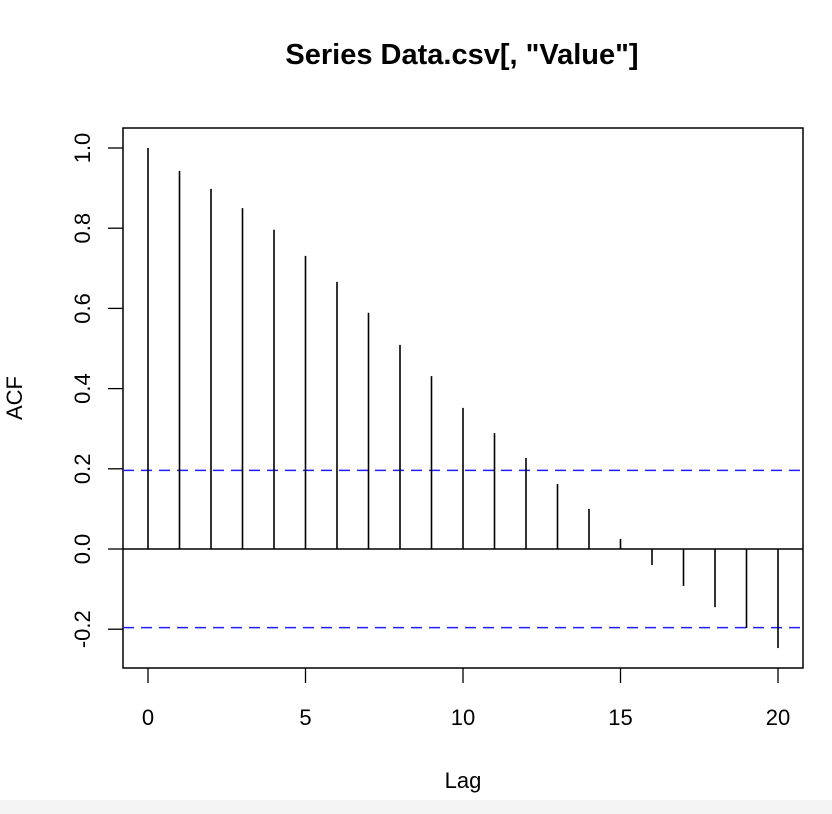 This screenshot has width=832, height=814. What do you see at coordinates (82, 388) in the screenshot?
I see `y-tick-label: 0.4` at bounding box center [82, 388].